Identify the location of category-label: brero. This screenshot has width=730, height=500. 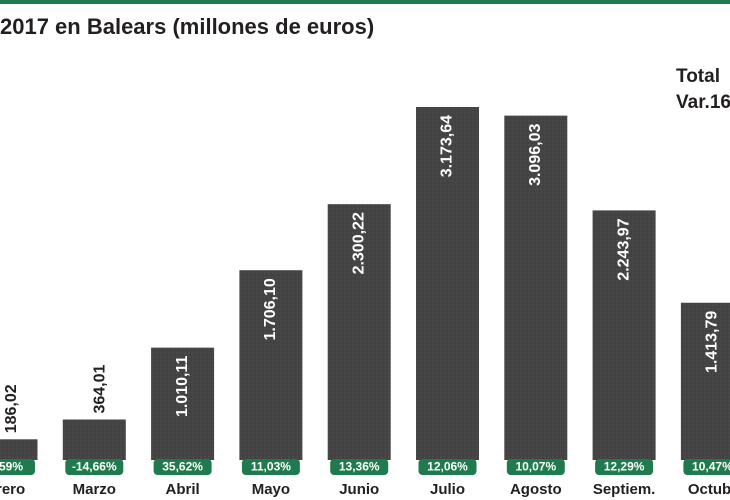
(12, 489).